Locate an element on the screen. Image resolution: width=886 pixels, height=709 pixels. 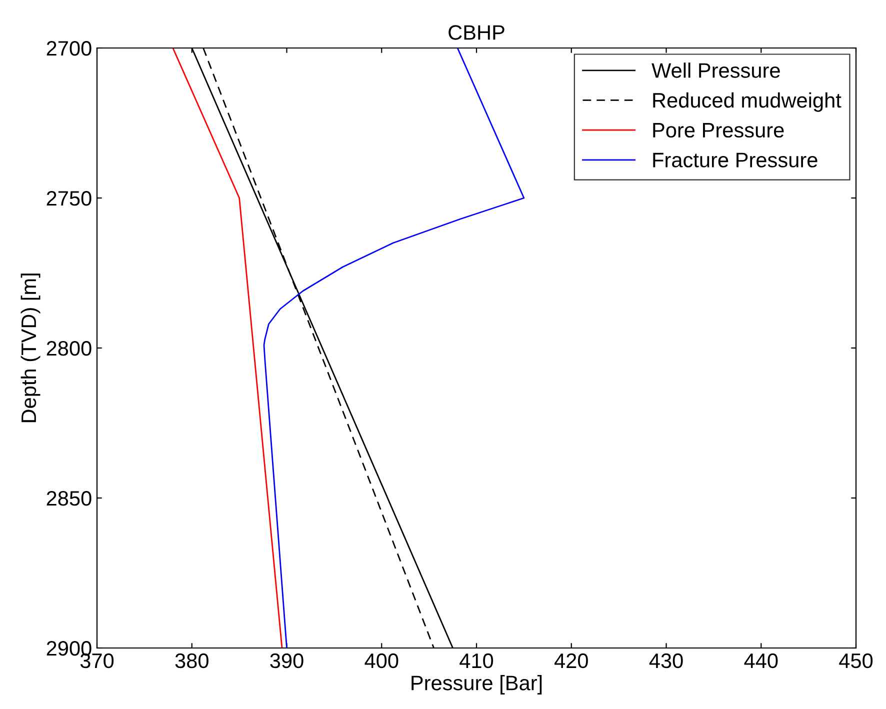
x-tick-label: 420 is located at coordinates (571, 660).